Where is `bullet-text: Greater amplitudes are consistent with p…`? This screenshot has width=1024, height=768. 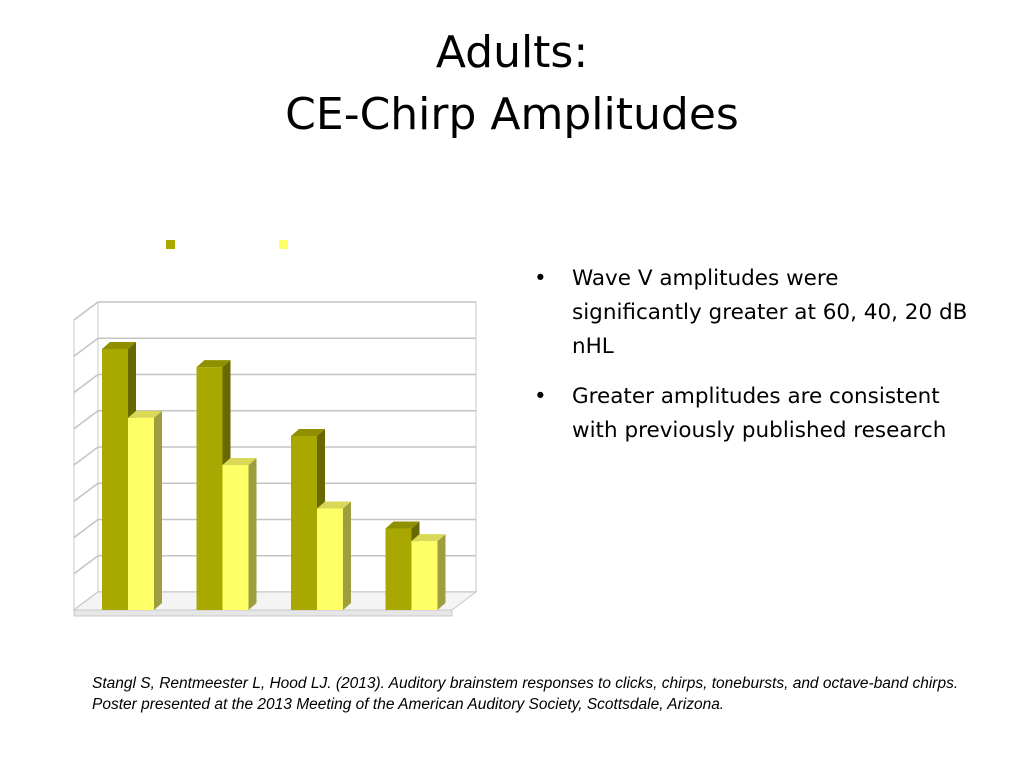 bullet-text: Greater amplitudes are consistent with p… is located at coordinates (759, 413).